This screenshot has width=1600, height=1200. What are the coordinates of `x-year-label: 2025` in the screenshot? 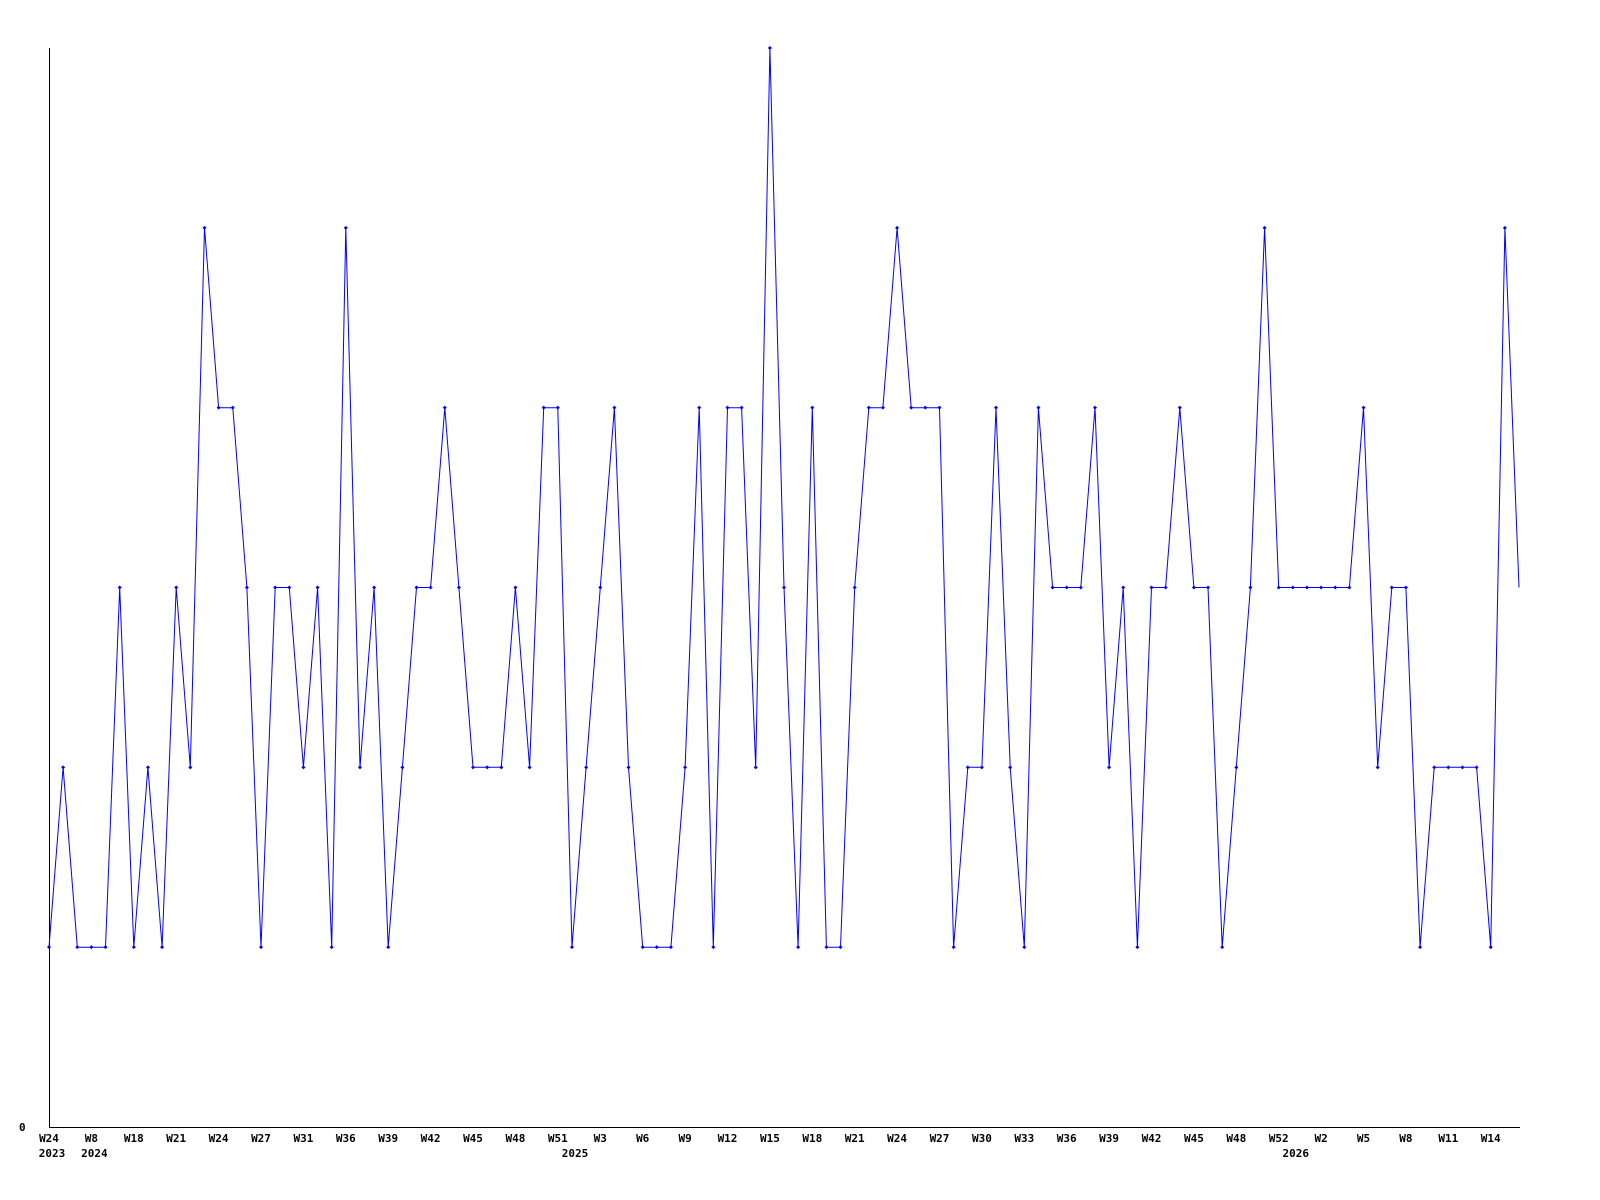 It's located at (575, 1153).